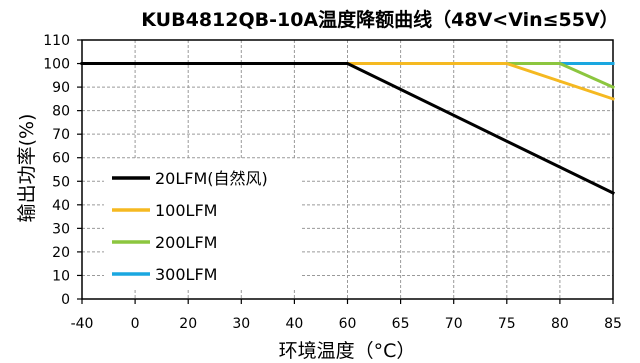  What do you see at coordinates (186, 242) in the screenshot?
I see `legend-label: 200LFM` at bounding box center [186, 242].